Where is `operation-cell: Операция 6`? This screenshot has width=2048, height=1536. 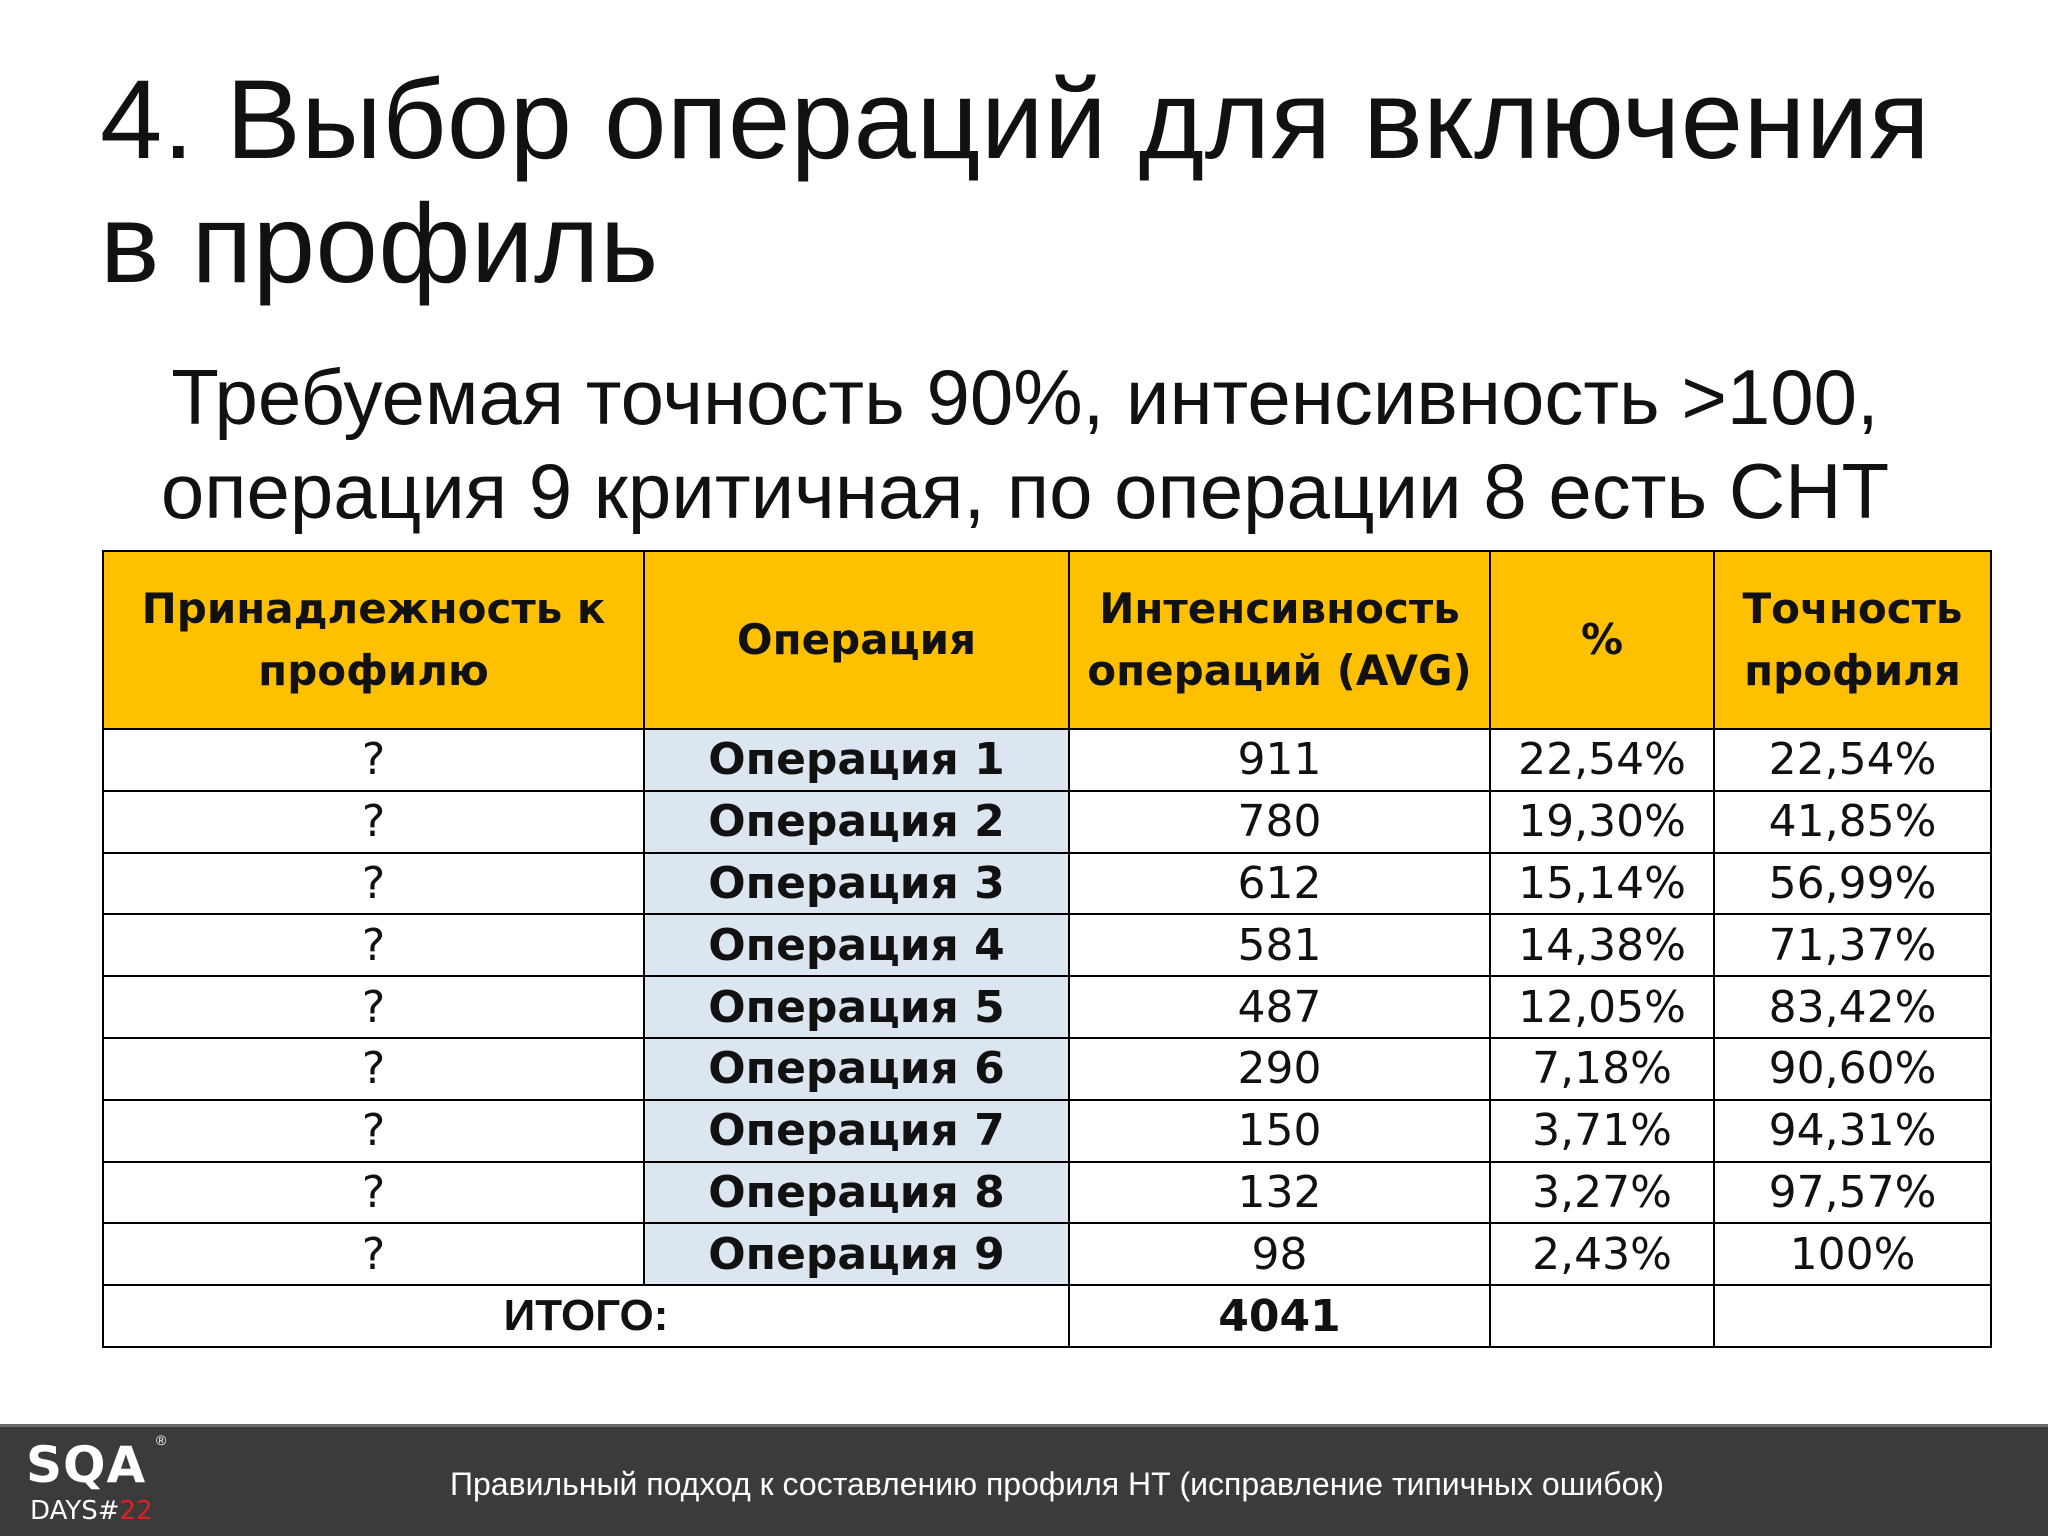 operation-cell: Операция 6 is located at coordinates (856, 1068).